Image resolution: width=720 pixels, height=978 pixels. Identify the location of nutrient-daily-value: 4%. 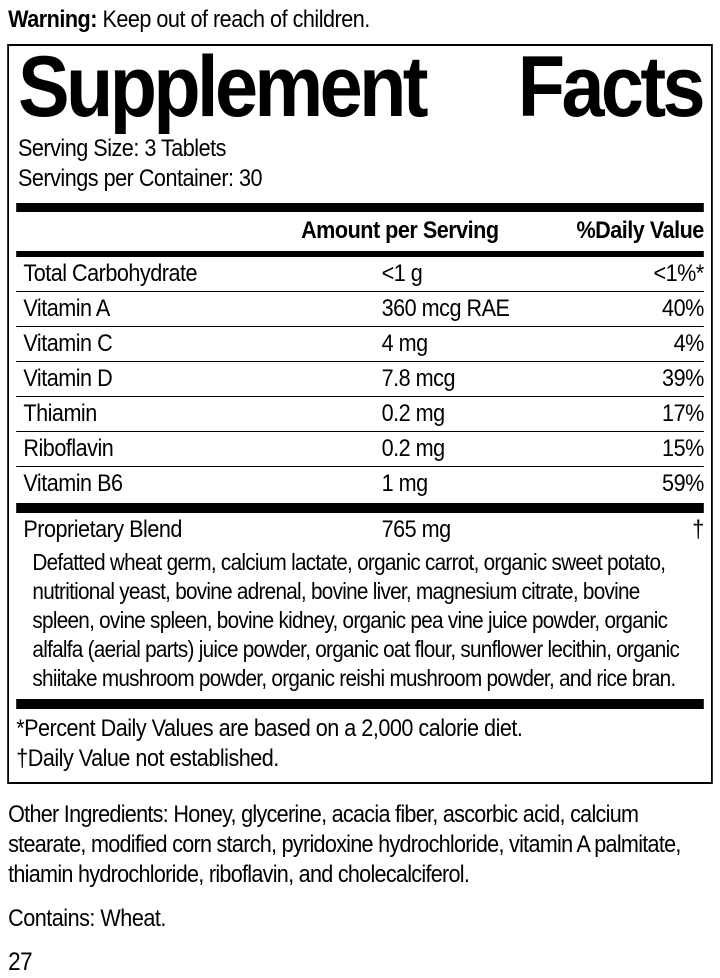
(689, 343).